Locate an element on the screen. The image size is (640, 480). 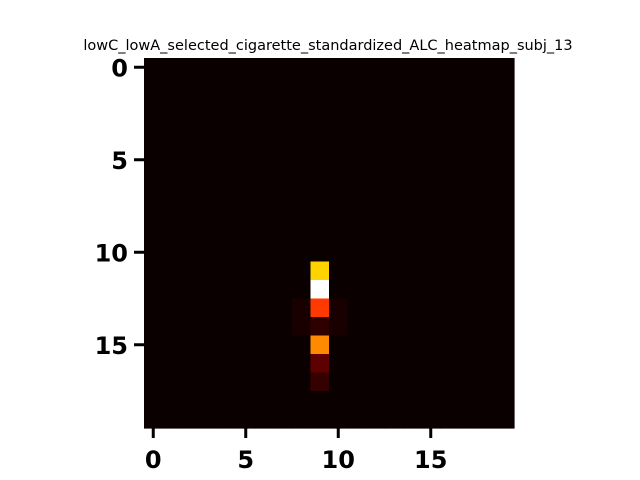
y-tick-label: 10 is located at coordinates (111, 253).